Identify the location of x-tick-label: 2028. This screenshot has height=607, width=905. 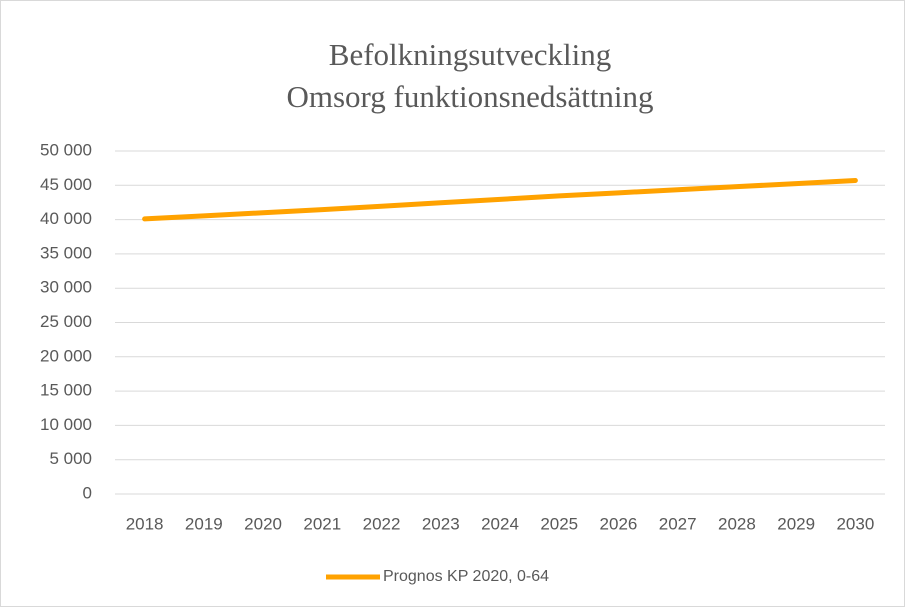
(737, 523).